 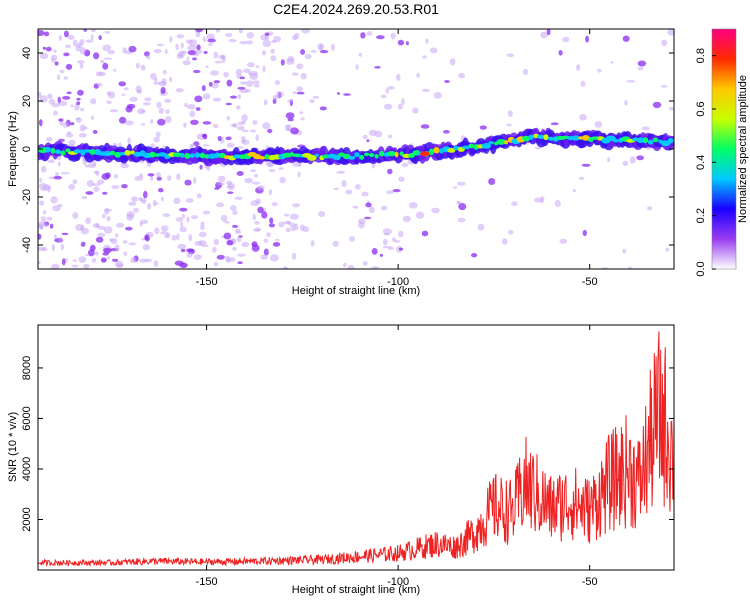 What do you see at coordinates (356, 9) in the screenshot?
I see `figure-title: C2E4.2024.269.20.53.R01` at bounding box center [356, 9].